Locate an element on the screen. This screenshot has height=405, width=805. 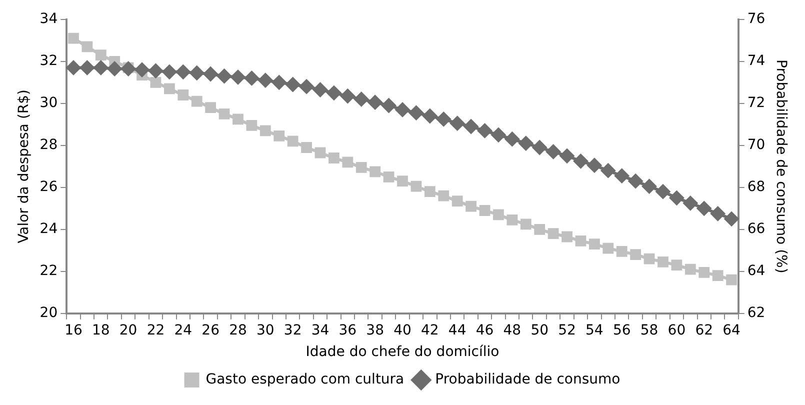
y2-tick-label: 72 is located at coordinates (756, 103).